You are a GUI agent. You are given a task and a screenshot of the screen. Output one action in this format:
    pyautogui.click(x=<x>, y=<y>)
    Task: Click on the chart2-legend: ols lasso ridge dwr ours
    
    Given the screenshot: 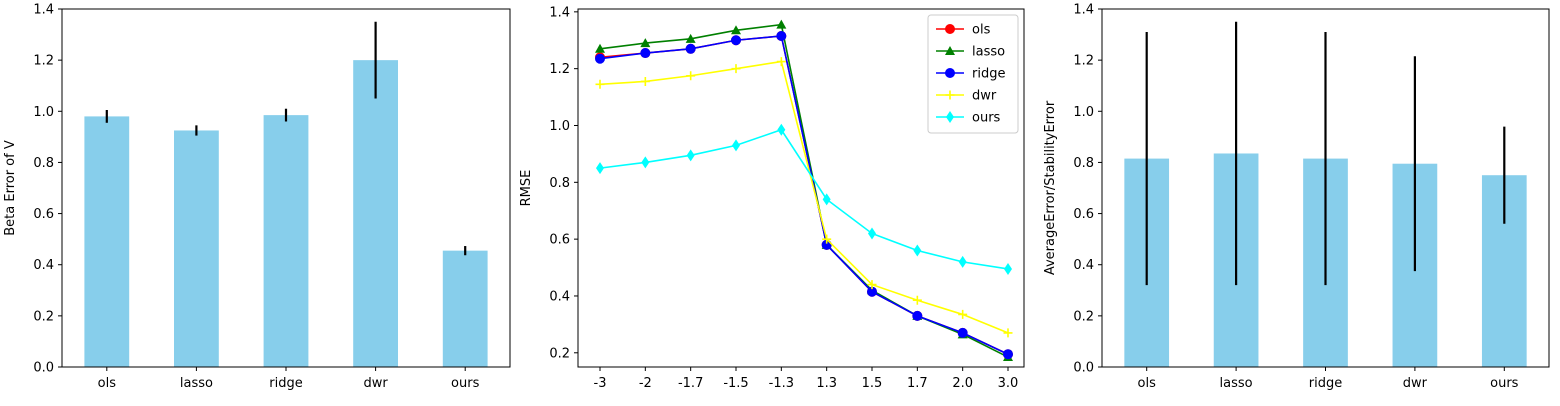 What is the action you would take?
    pyautogui.click(x=973, y=74)
    